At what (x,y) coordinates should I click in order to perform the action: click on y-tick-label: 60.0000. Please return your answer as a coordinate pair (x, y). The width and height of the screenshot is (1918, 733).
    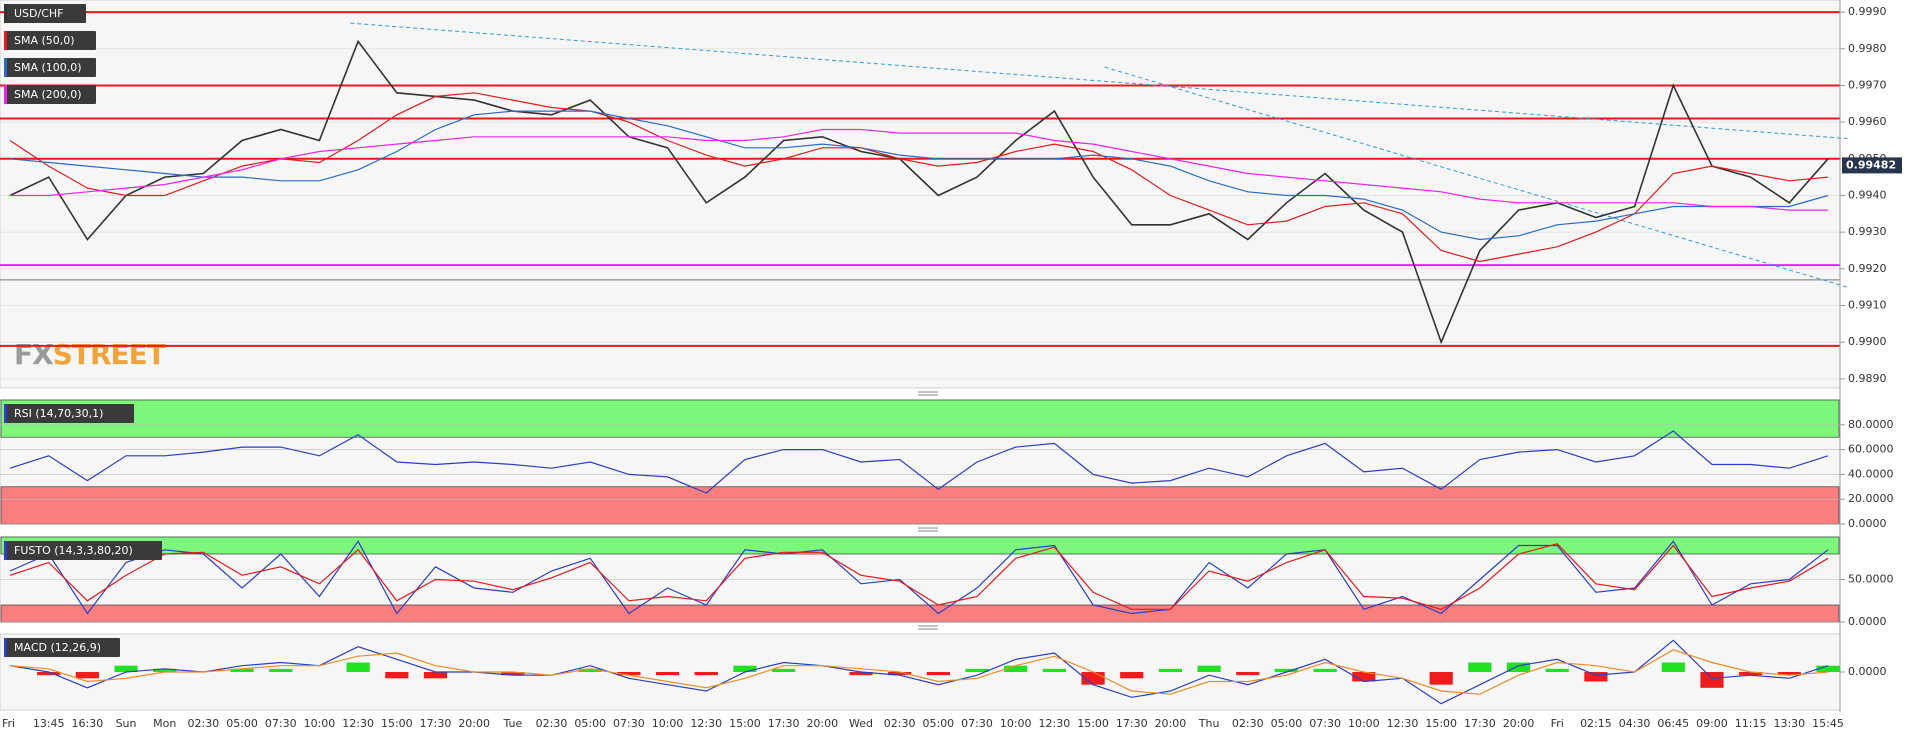
    Looking at the image, I should click on (1871, 449).